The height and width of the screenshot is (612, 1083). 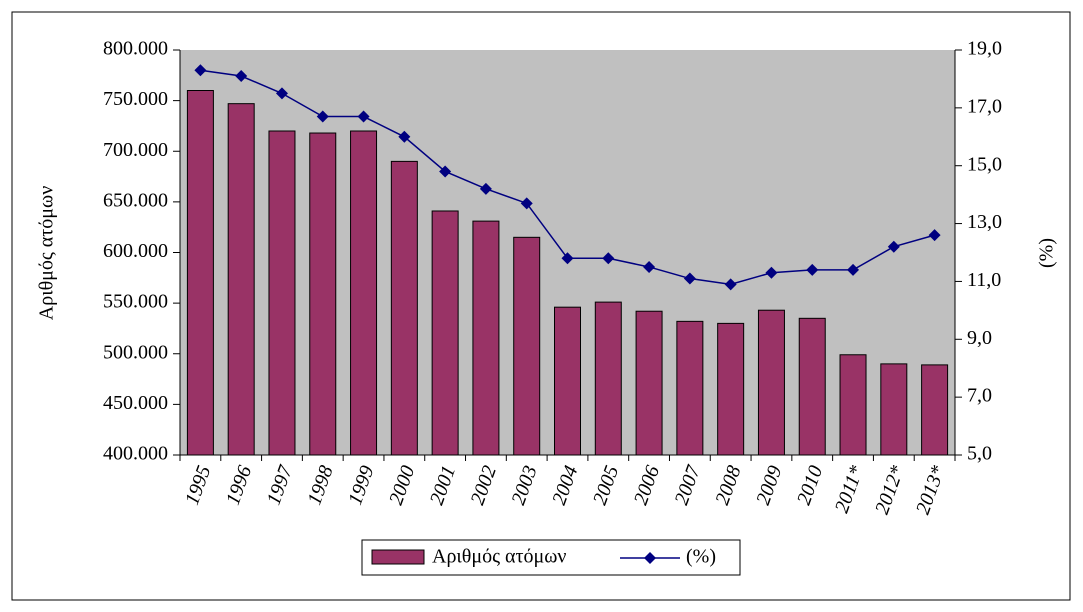 I want to click on y-tick-label: 550.000, so click(x=135, y=302).